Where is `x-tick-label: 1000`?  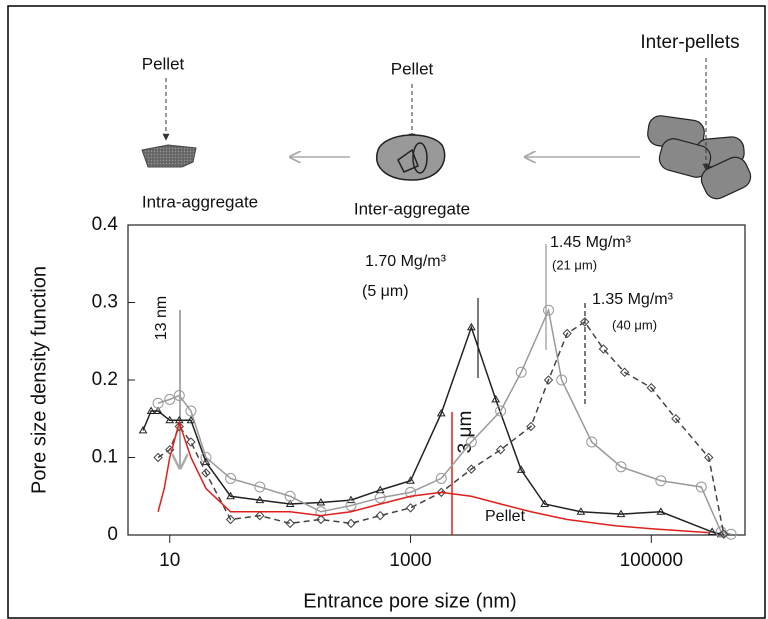
x-tick-label: 1000 is located at coordinates (410, 560).